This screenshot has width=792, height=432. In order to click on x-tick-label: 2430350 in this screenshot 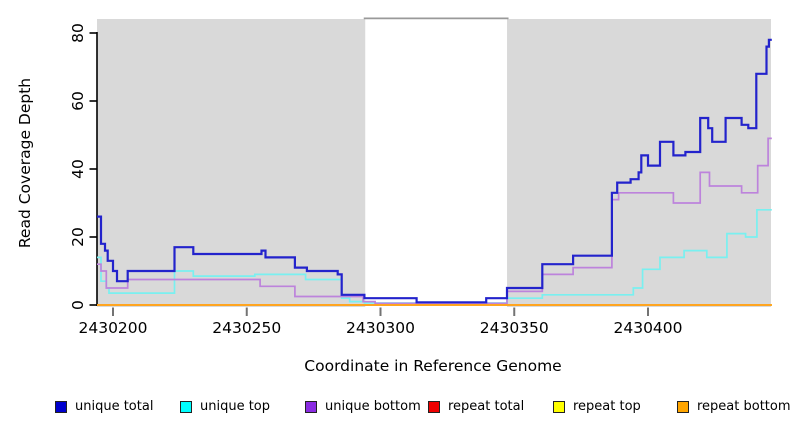, I will do `click(514, 328)`.